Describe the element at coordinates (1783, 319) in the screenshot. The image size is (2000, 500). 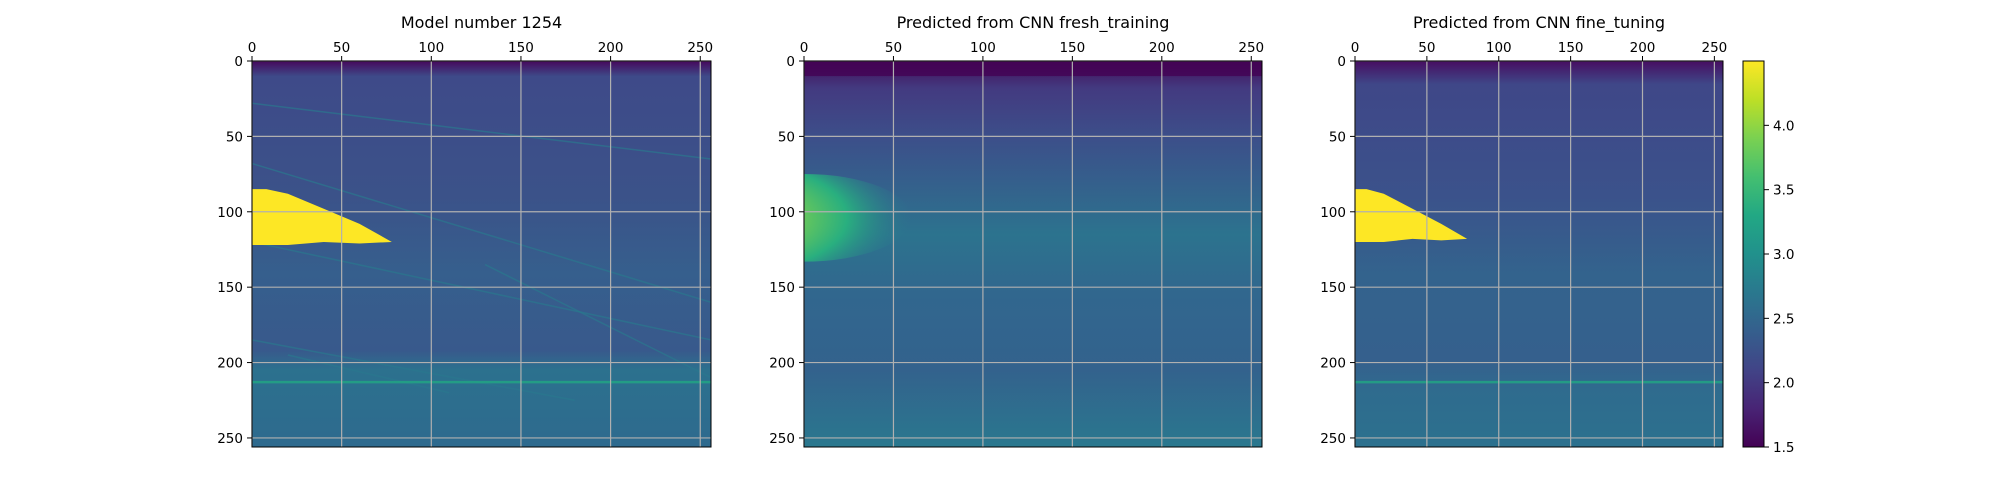
I see `colorbar-tick-label: 2.5` at that location.